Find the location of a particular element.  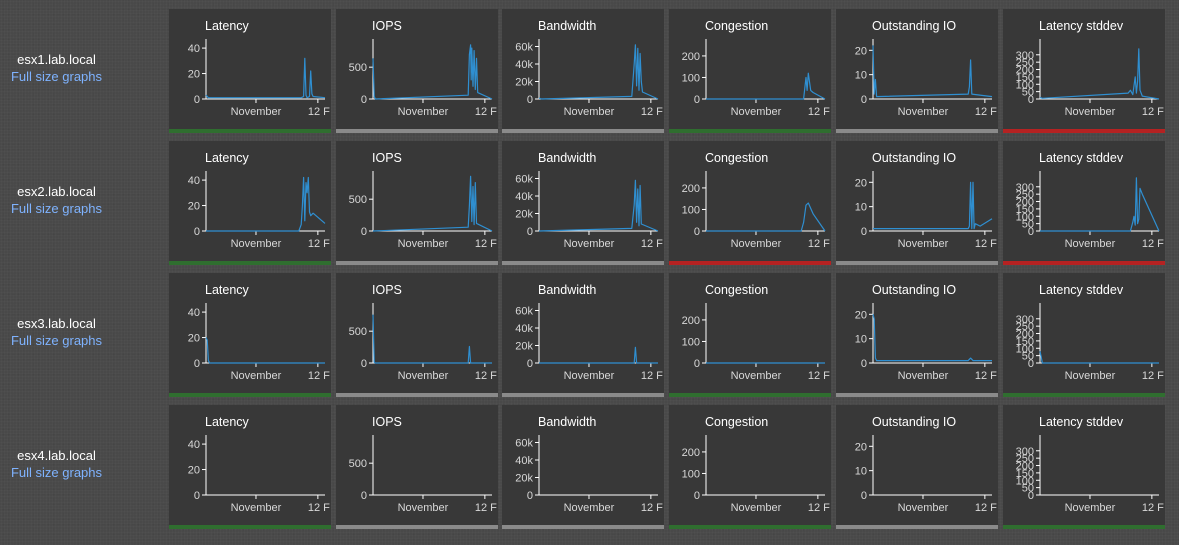

y-tick-label: 20k is located at coordinates (524, 347).